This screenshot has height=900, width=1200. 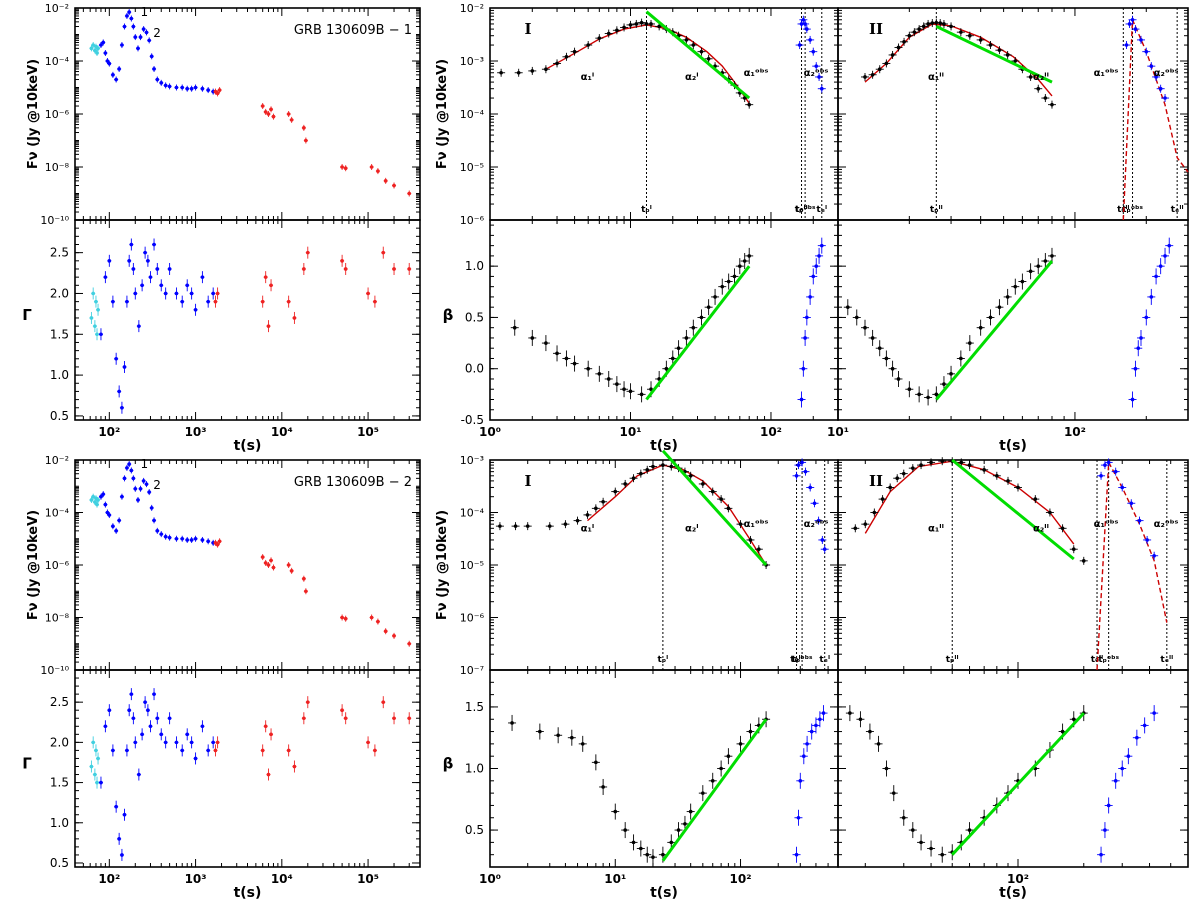 I want to click on y-tick-label: 10⁻³, so click(x=472, y=61).